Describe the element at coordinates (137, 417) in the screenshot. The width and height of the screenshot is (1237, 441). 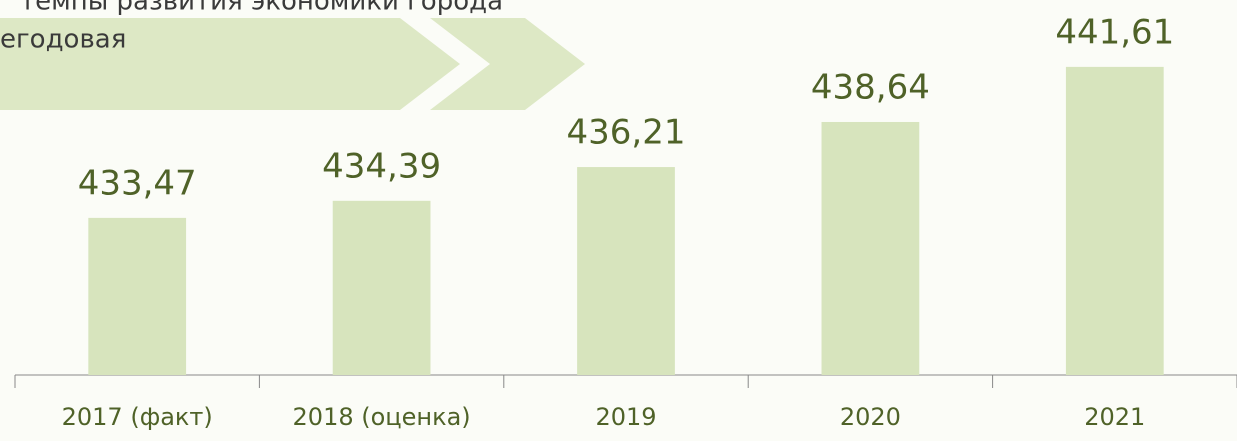
I see `x-tick-label: 2017 (факт)` at that location.